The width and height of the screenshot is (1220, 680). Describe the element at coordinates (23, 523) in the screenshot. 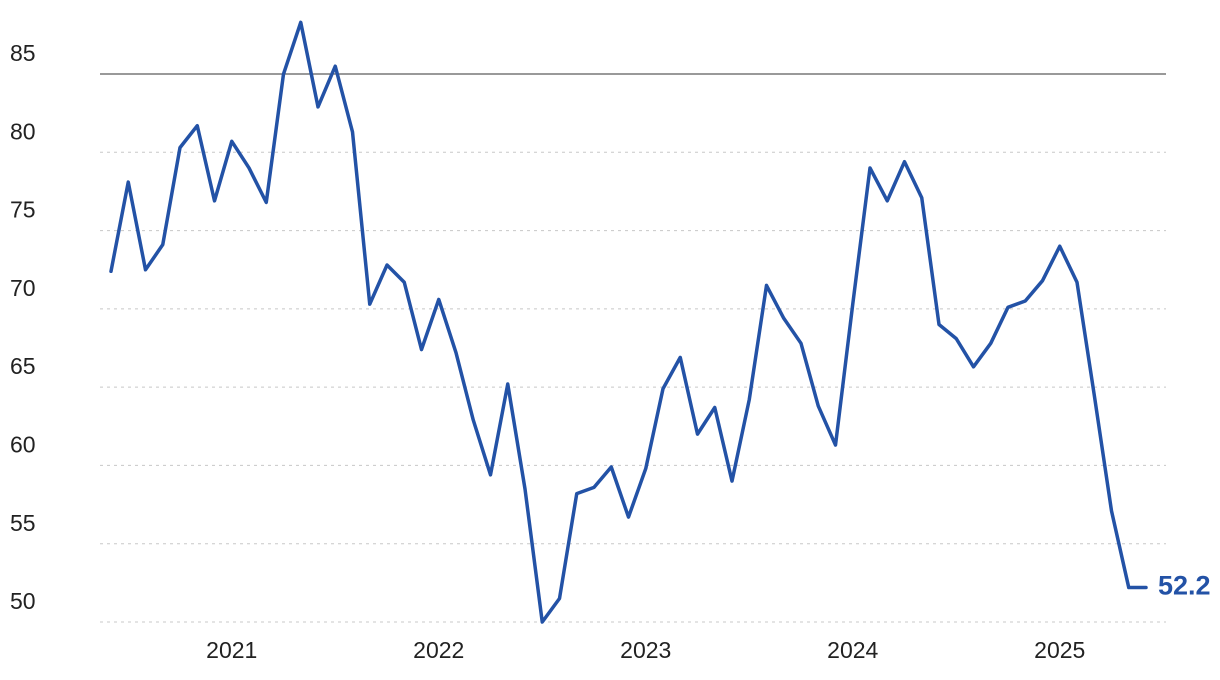

I see `y-tick-label: 55` at that location.